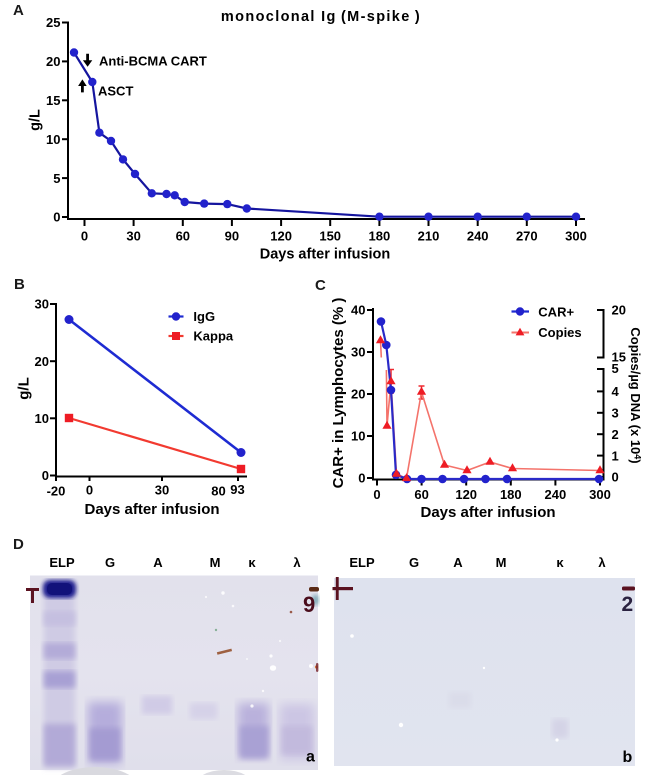 This screenshot has height=775, width=651. Describe the element at coordinates (232, 236) in the screenshot. I see `svg-text: 90` at that location.